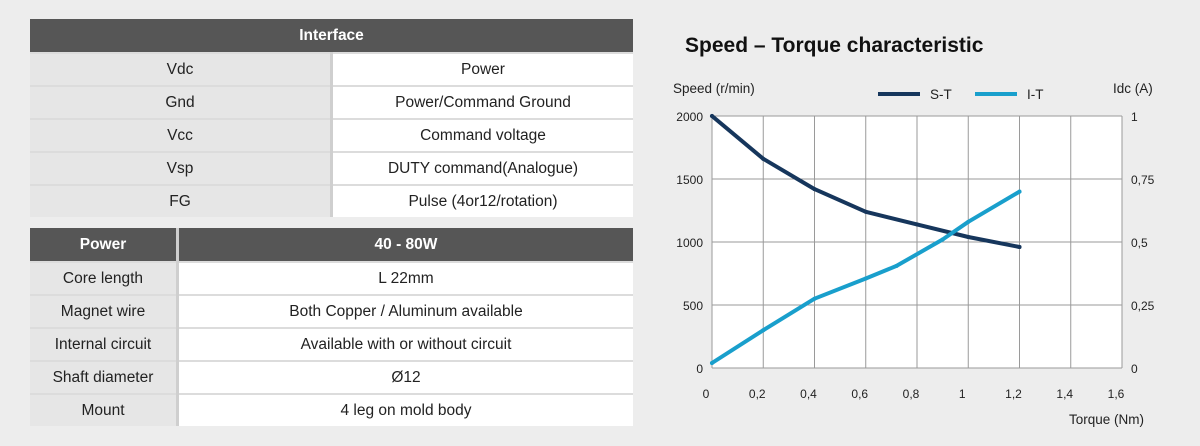  Describe the element at coordinates (482, 200) in the screenshot. I see `spec-value: Pulse (4or12/rotation)` at that location.